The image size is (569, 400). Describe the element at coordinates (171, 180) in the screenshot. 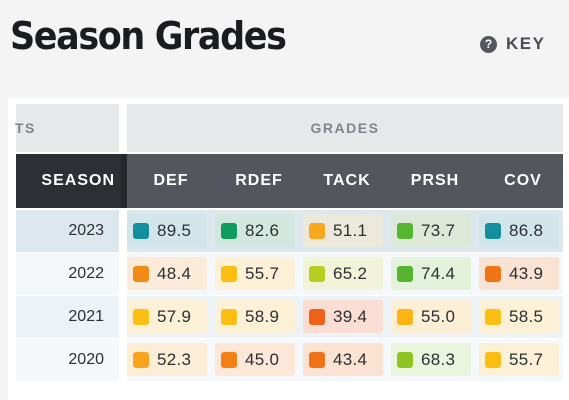

I see `column-header-def: DEF` at that location.